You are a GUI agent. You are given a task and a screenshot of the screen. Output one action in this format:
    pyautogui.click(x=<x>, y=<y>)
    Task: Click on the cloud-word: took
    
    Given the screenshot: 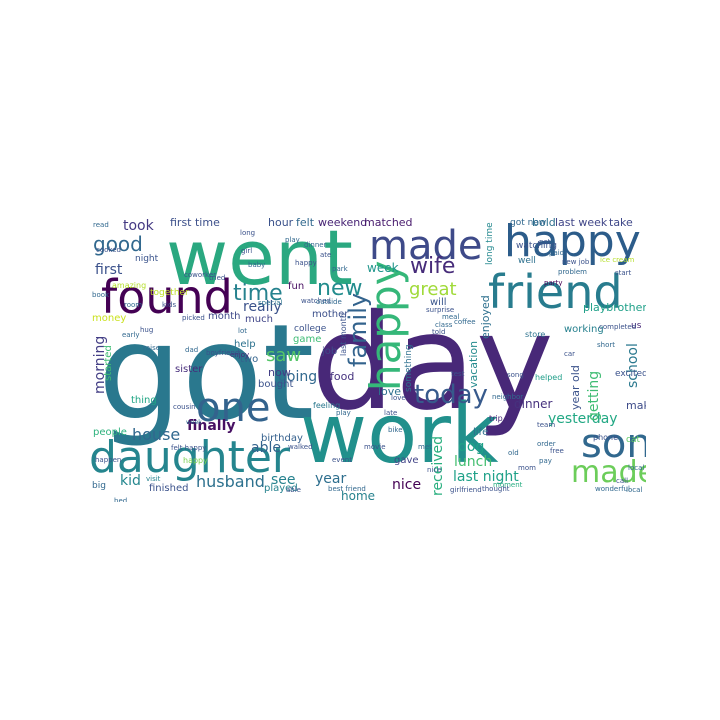 What is the action you would take?
    pyautogui.click(x=138, y=226)
    